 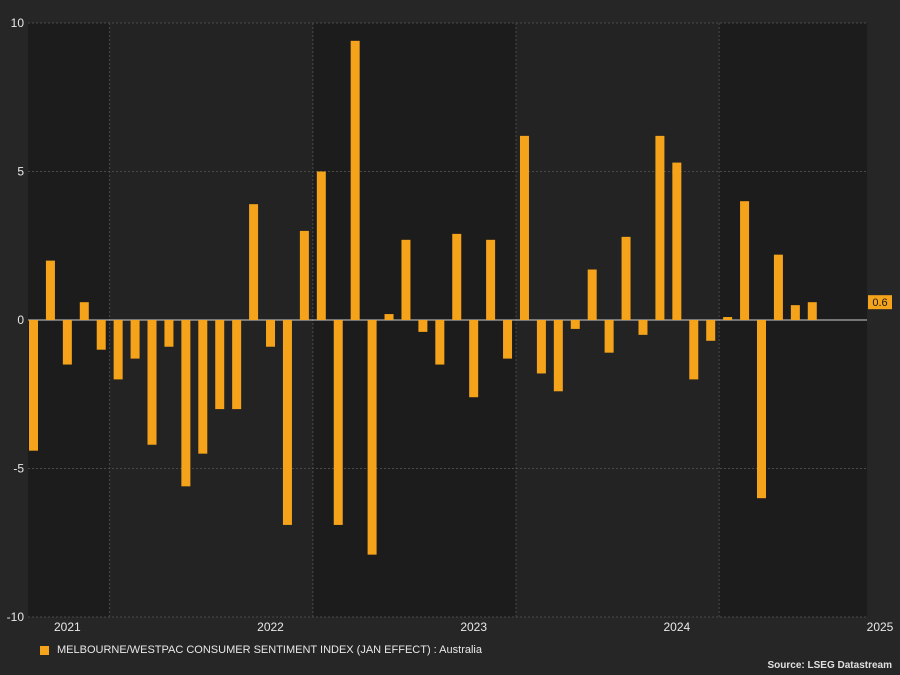 I want to click on last-value-tag, so click(x=880, y=302).